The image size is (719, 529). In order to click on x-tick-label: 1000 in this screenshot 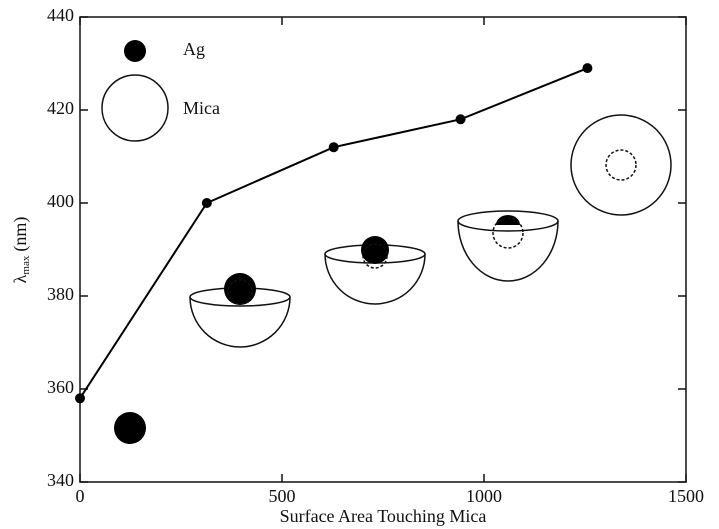, I will do `click(484, 496)`.